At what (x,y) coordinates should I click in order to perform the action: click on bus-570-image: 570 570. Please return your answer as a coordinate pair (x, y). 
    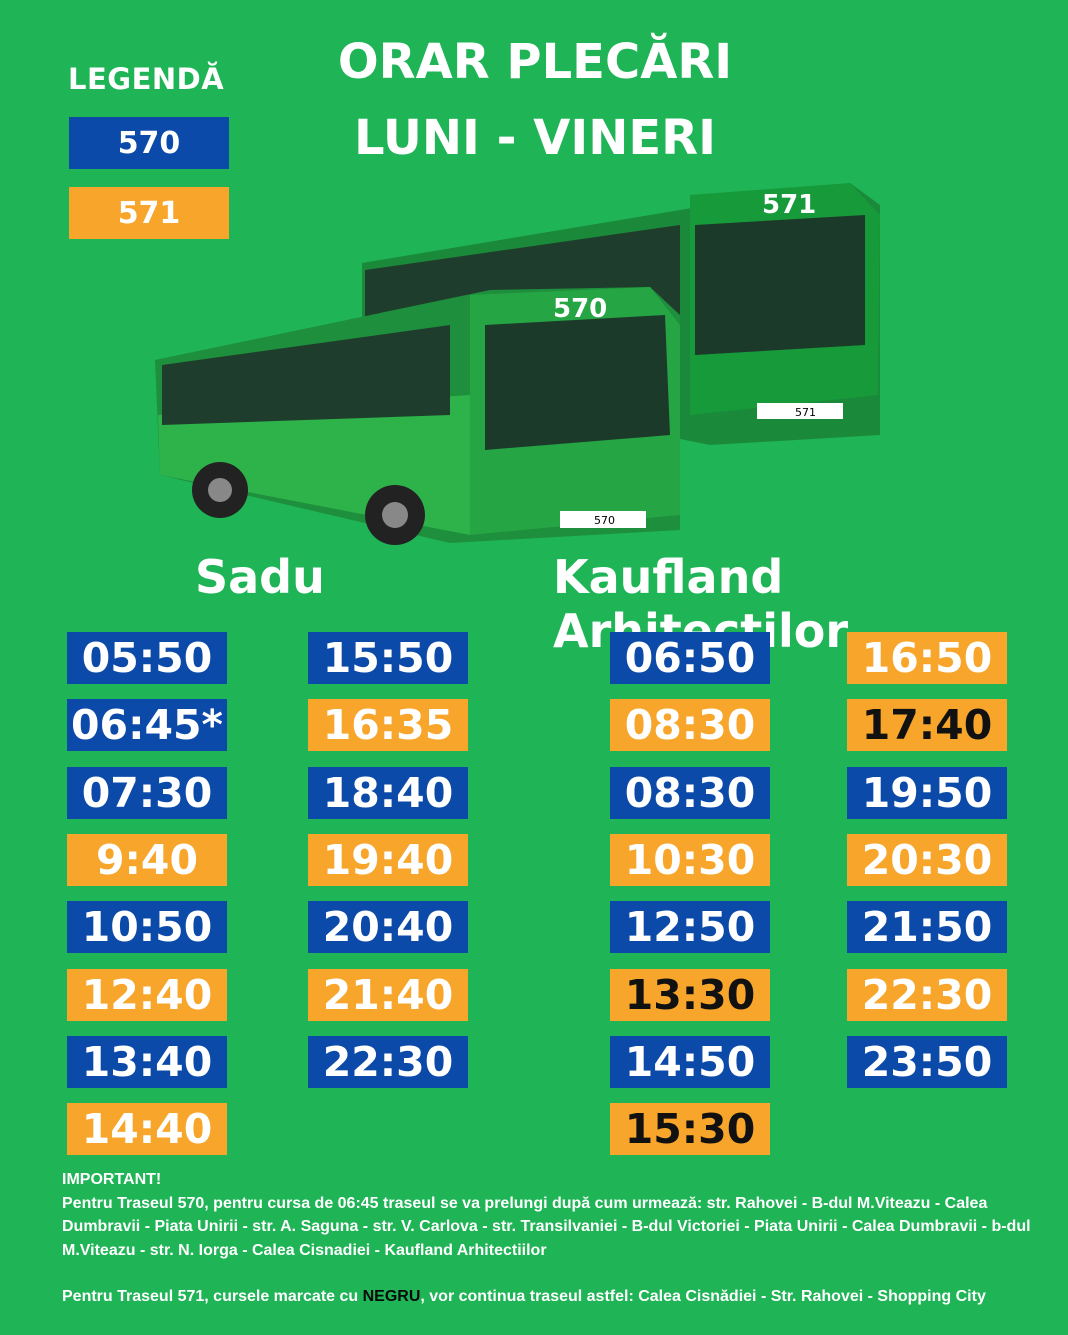
    Looking at the image, I should click on (417, 416).